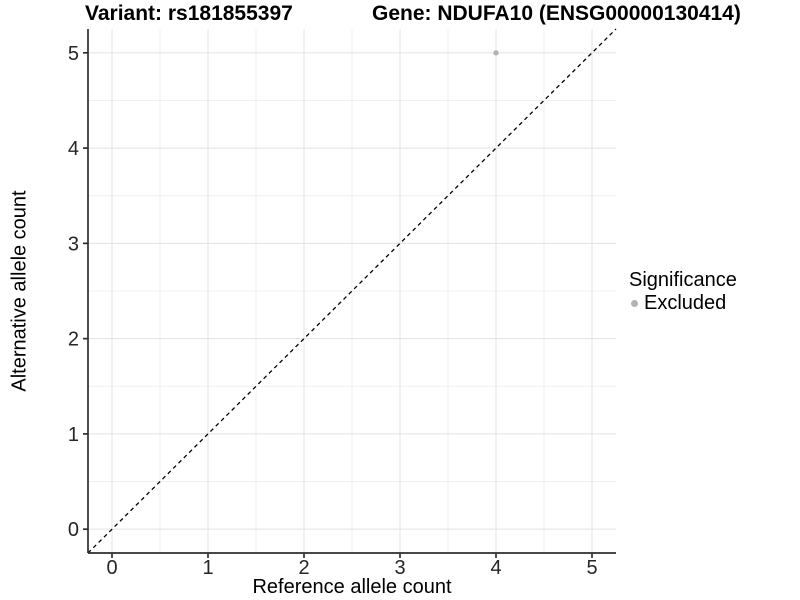 Image resolution: width=800 pixels, height=600 pixels. I want to click on legend-title: Significance, so click(683, 280).